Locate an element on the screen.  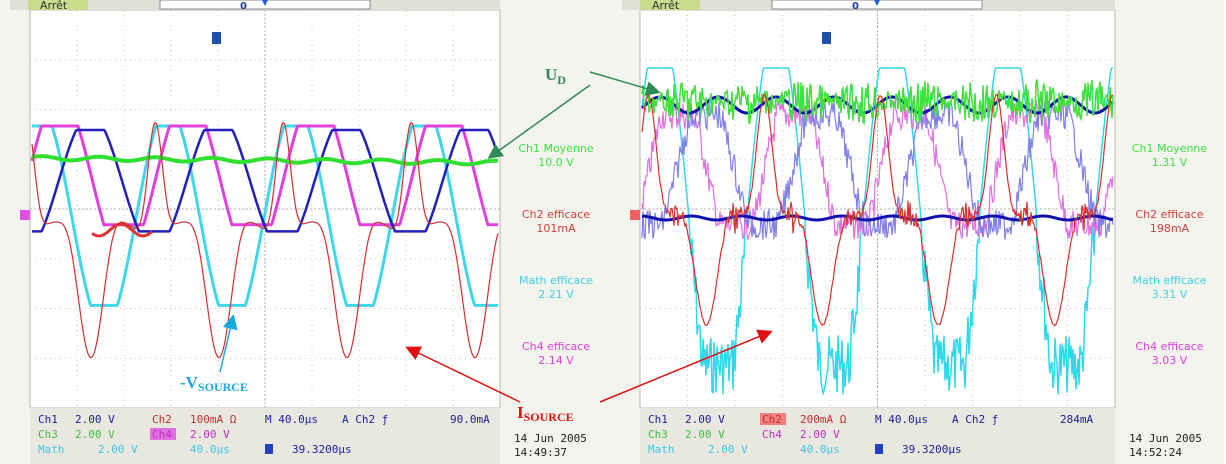
measurement-value: 3.03 V is located at coordinates (1170, 360).